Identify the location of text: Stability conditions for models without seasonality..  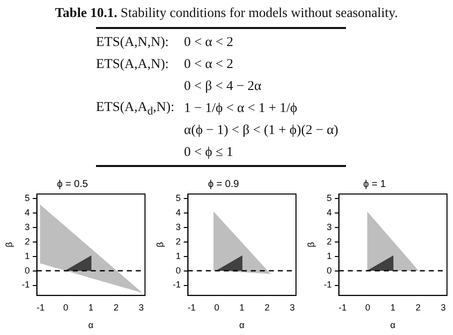
(259, 12).